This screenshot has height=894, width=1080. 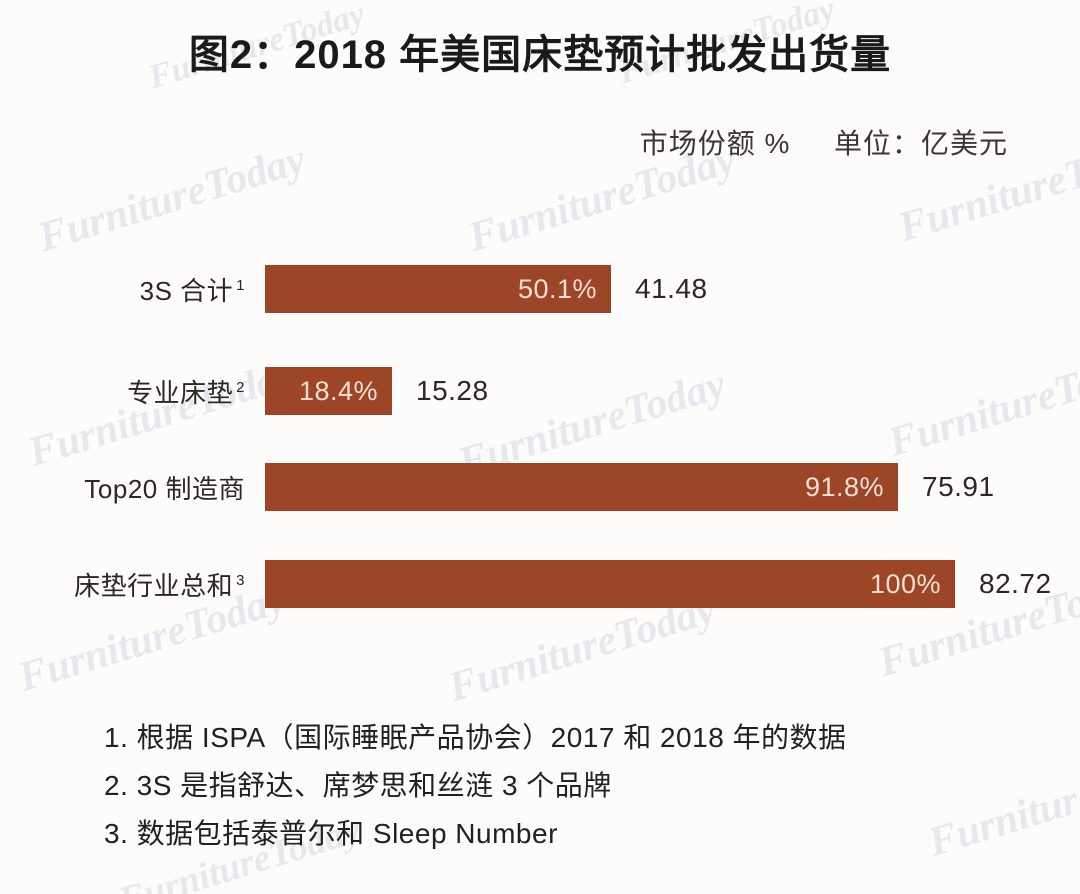 What do you see at coordinates (671, 288) in the screenshot?
I see `bar-value-label: 41.48` at bounding box center [671, 288].